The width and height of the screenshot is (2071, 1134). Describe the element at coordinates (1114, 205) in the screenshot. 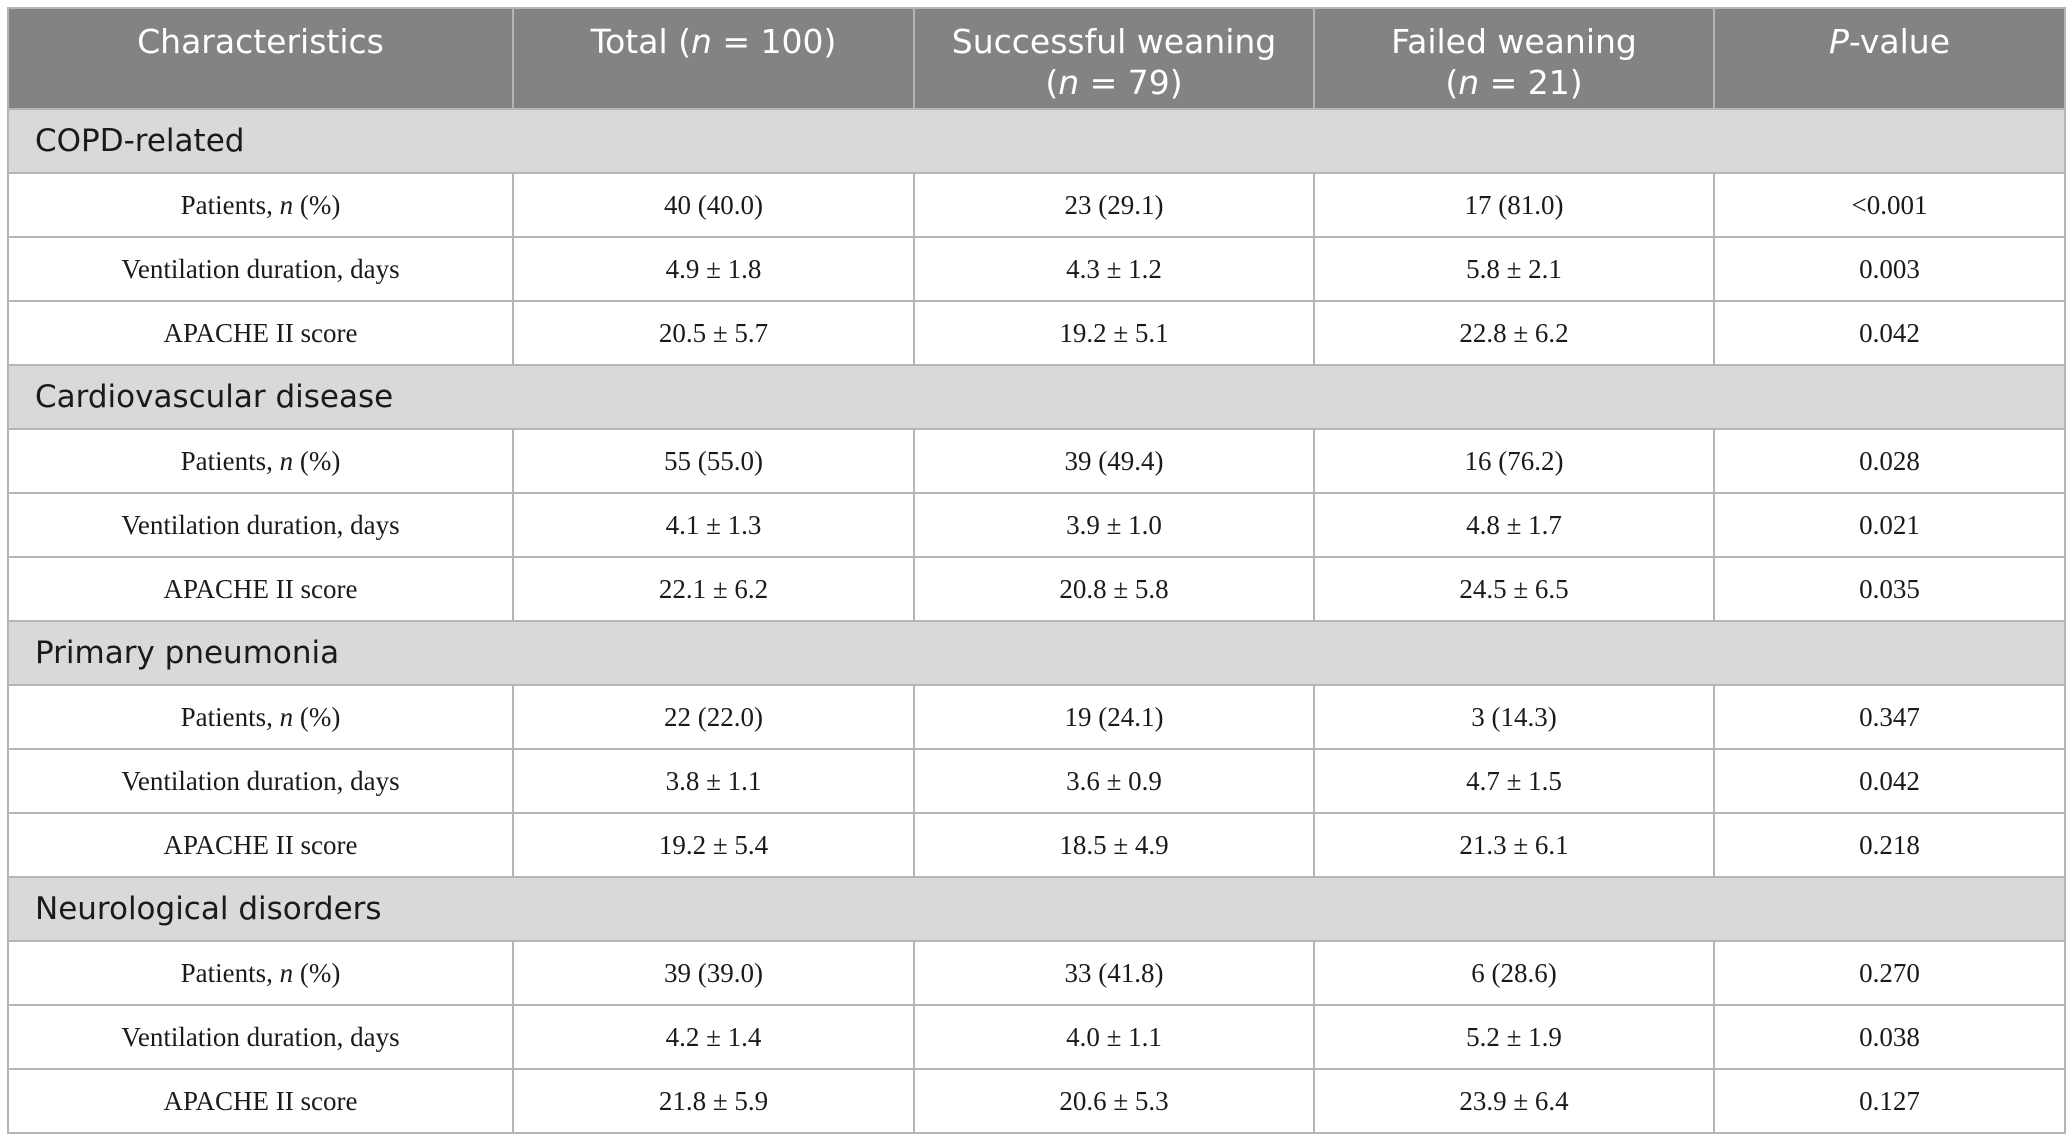

I see `data-cell: 23 (29.1)` at that location.